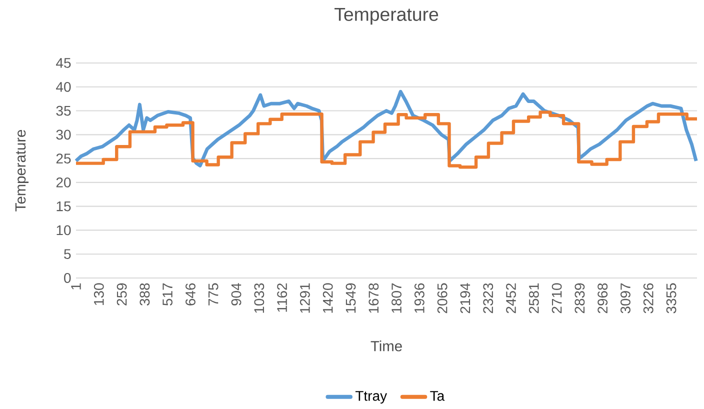  What do you see at coordinates (437, 396) in the screenshot?
I see `legend-label: Ta` at bounding box center [437, 396].